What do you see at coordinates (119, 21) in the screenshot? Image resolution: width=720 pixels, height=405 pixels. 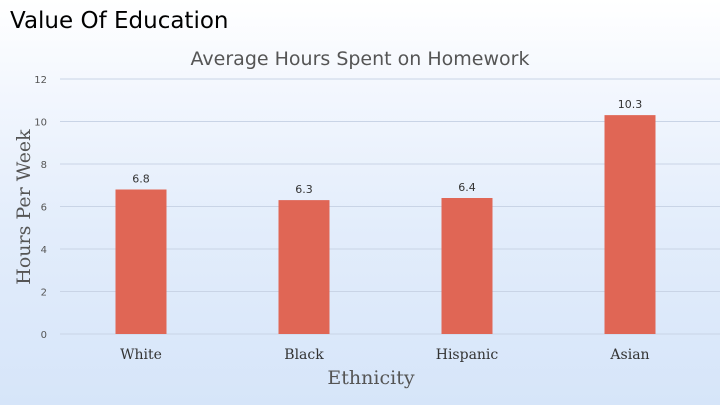 I see `slide-title: Value Of Education` at bounding box center [119, 21].